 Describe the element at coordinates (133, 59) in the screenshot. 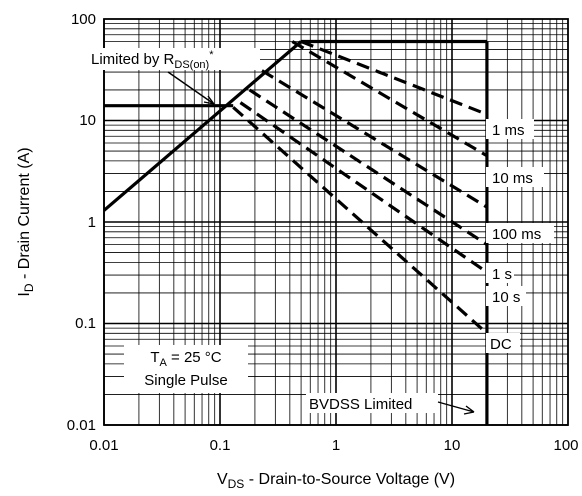

I see `rds-label-main: Limited by R` at that location.